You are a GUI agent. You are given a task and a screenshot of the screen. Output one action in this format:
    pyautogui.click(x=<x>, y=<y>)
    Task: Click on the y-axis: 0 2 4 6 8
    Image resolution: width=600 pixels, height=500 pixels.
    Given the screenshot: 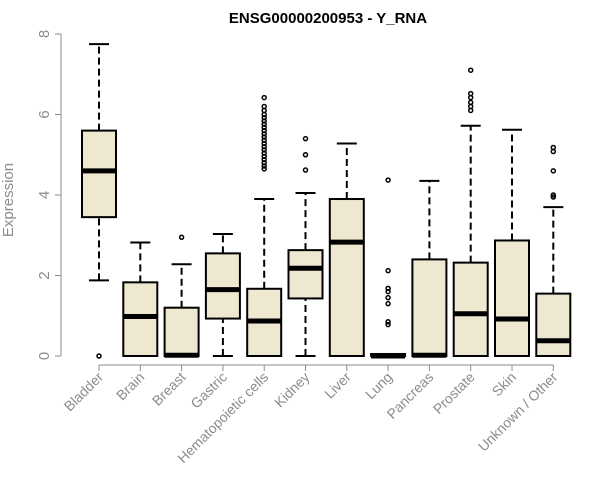 What is the action you would take?
    pyautogui.click(x=49, y=195)
    